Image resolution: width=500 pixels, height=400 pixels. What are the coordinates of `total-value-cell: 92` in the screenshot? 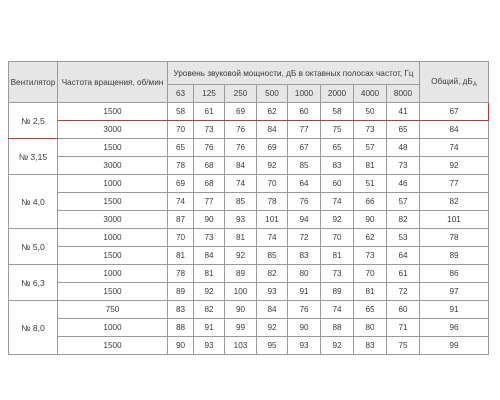 It's located at (454, 165).